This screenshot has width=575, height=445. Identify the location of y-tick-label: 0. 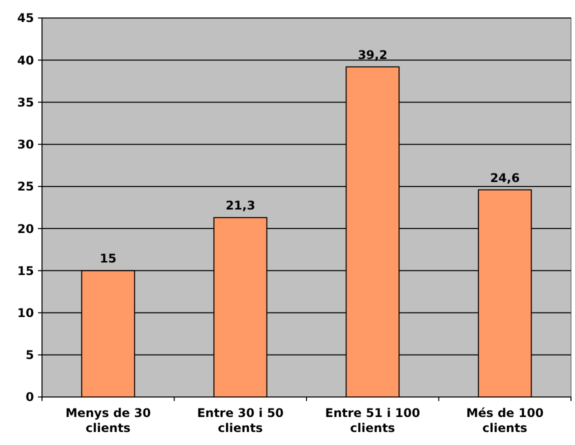
(30, 397).